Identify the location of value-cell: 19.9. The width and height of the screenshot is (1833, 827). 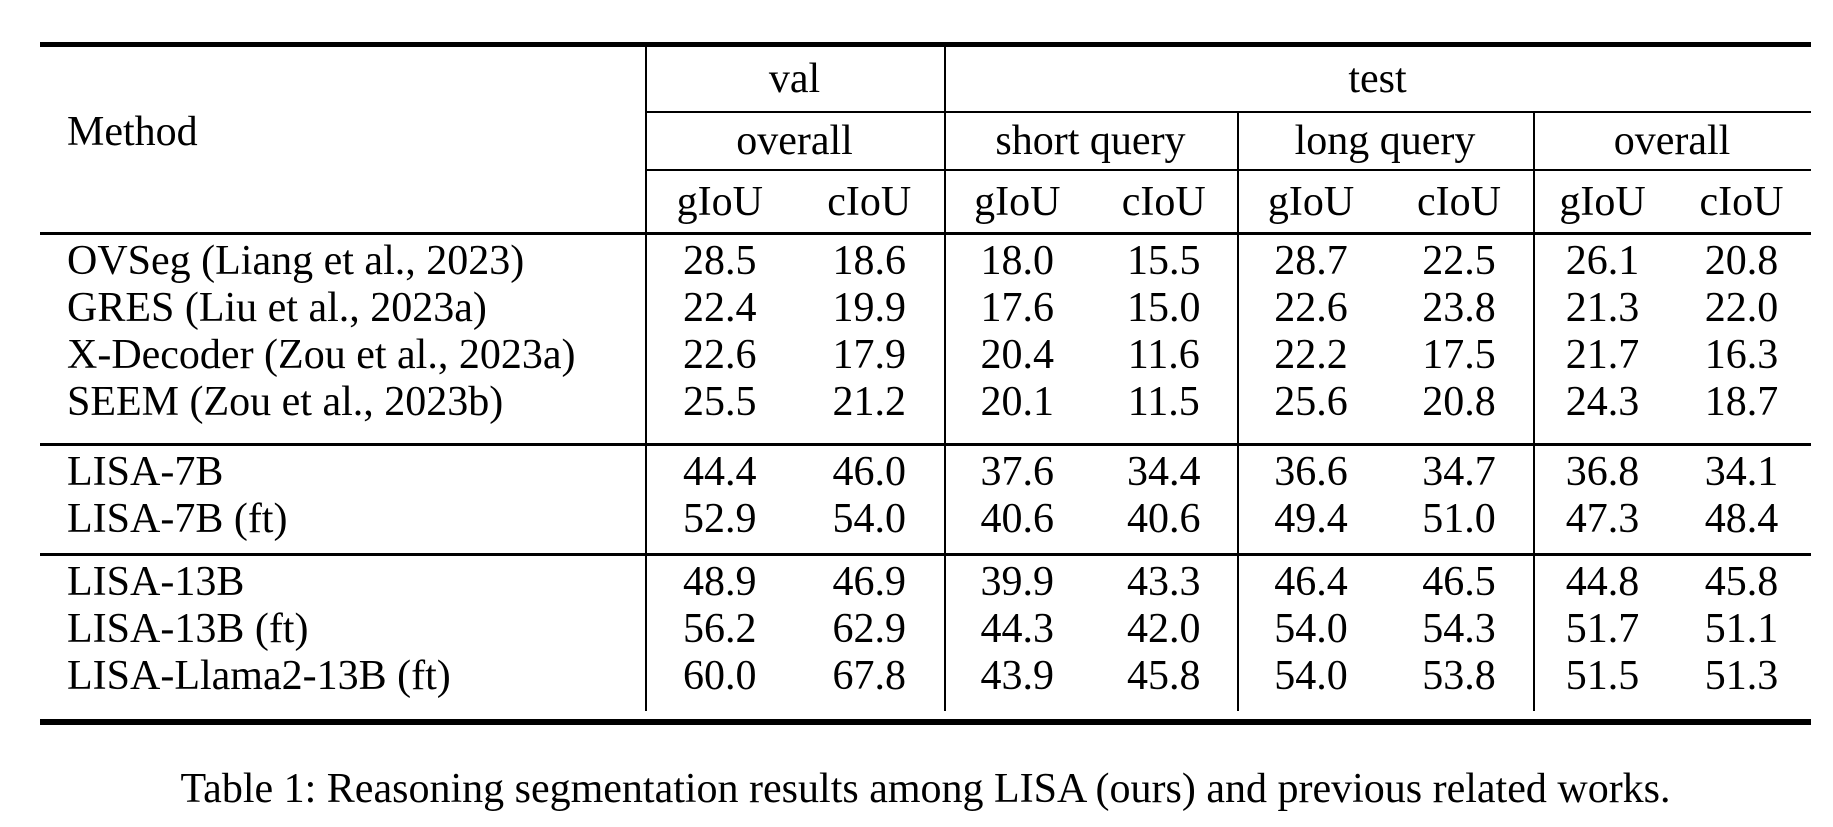
(869, 308).